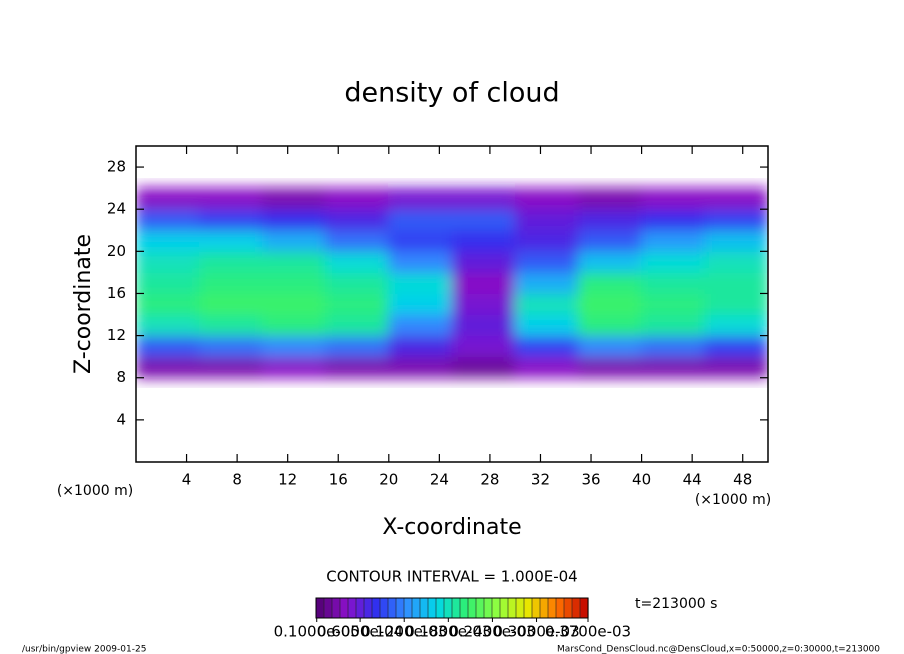 Image resolution: width=904 pixels, height=654 pixels. What do you see at coordinates (287, 480) in the screenshot?
I see `x-tick-label: 12` at bounding box center [287, 480].